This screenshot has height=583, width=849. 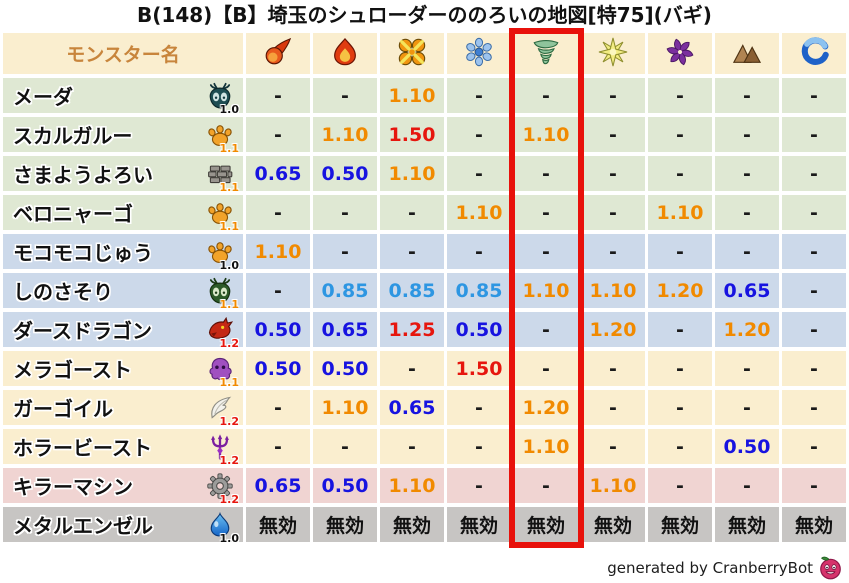 I want to click on element-column-pinwheel, so click(x=680, y=53).